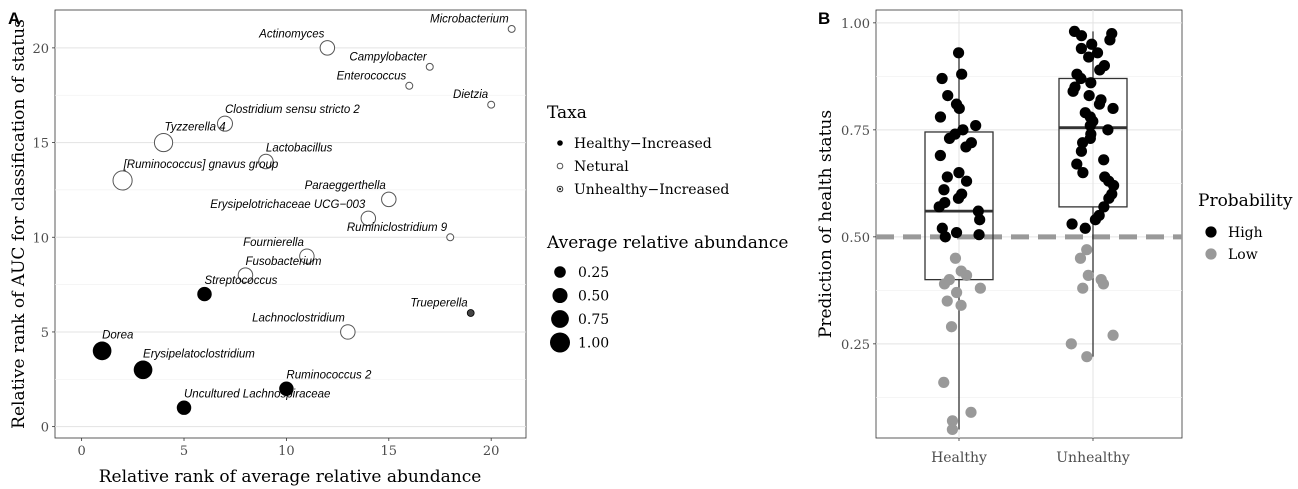 This screenshot has height=489, width=1298. Describe the element at coordinates (299, 148) in the screenshot. I see `point-label: Lactobacillus` at that location.